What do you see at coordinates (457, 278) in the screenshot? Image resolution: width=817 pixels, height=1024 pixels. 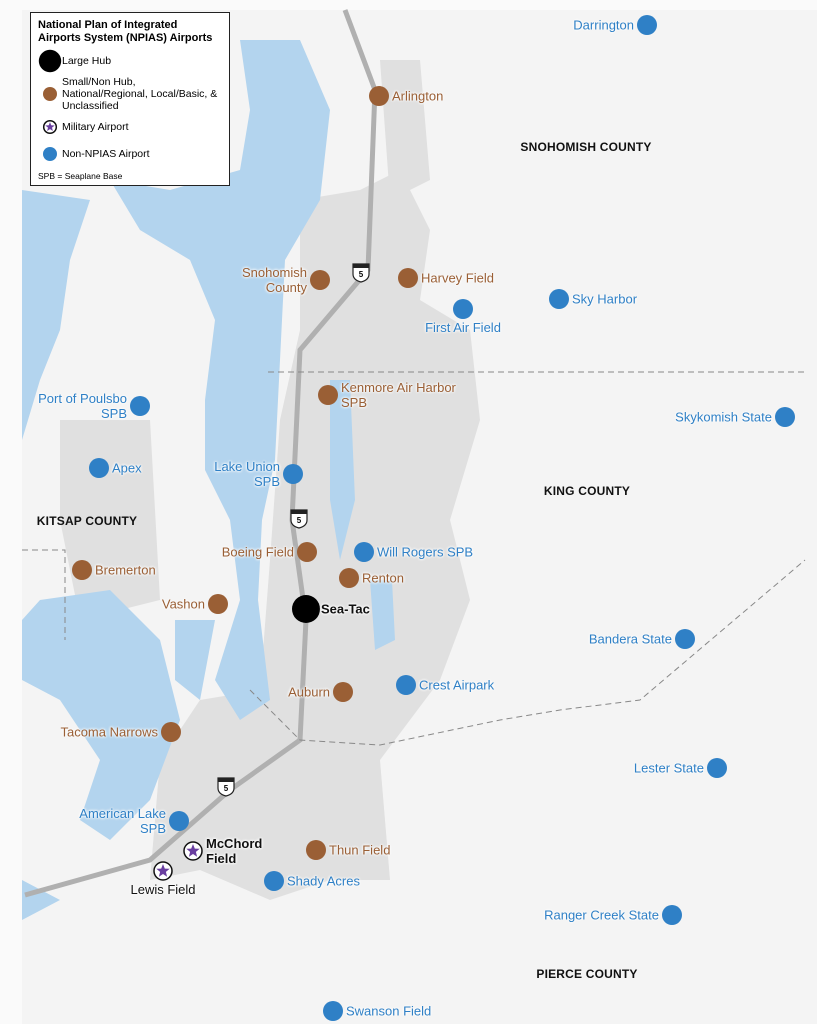 I see `airport-label: Harvey Field` at bounding box center [457, 278].